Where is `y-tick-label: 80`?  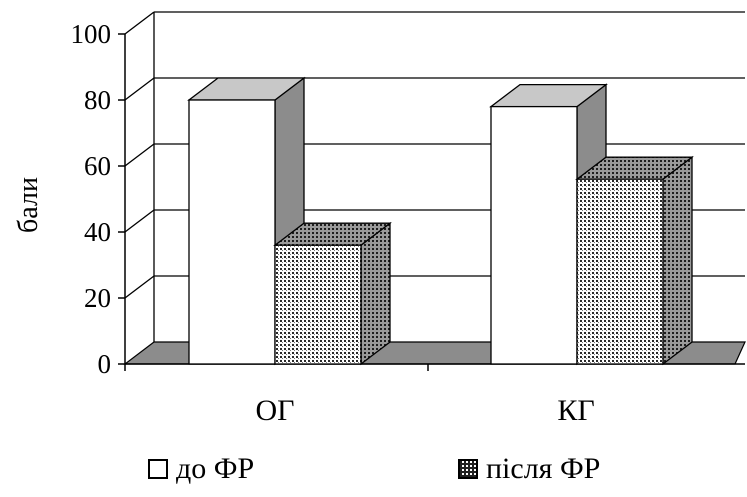
y-tick-label: 80 is located at coordinates (97, 100).